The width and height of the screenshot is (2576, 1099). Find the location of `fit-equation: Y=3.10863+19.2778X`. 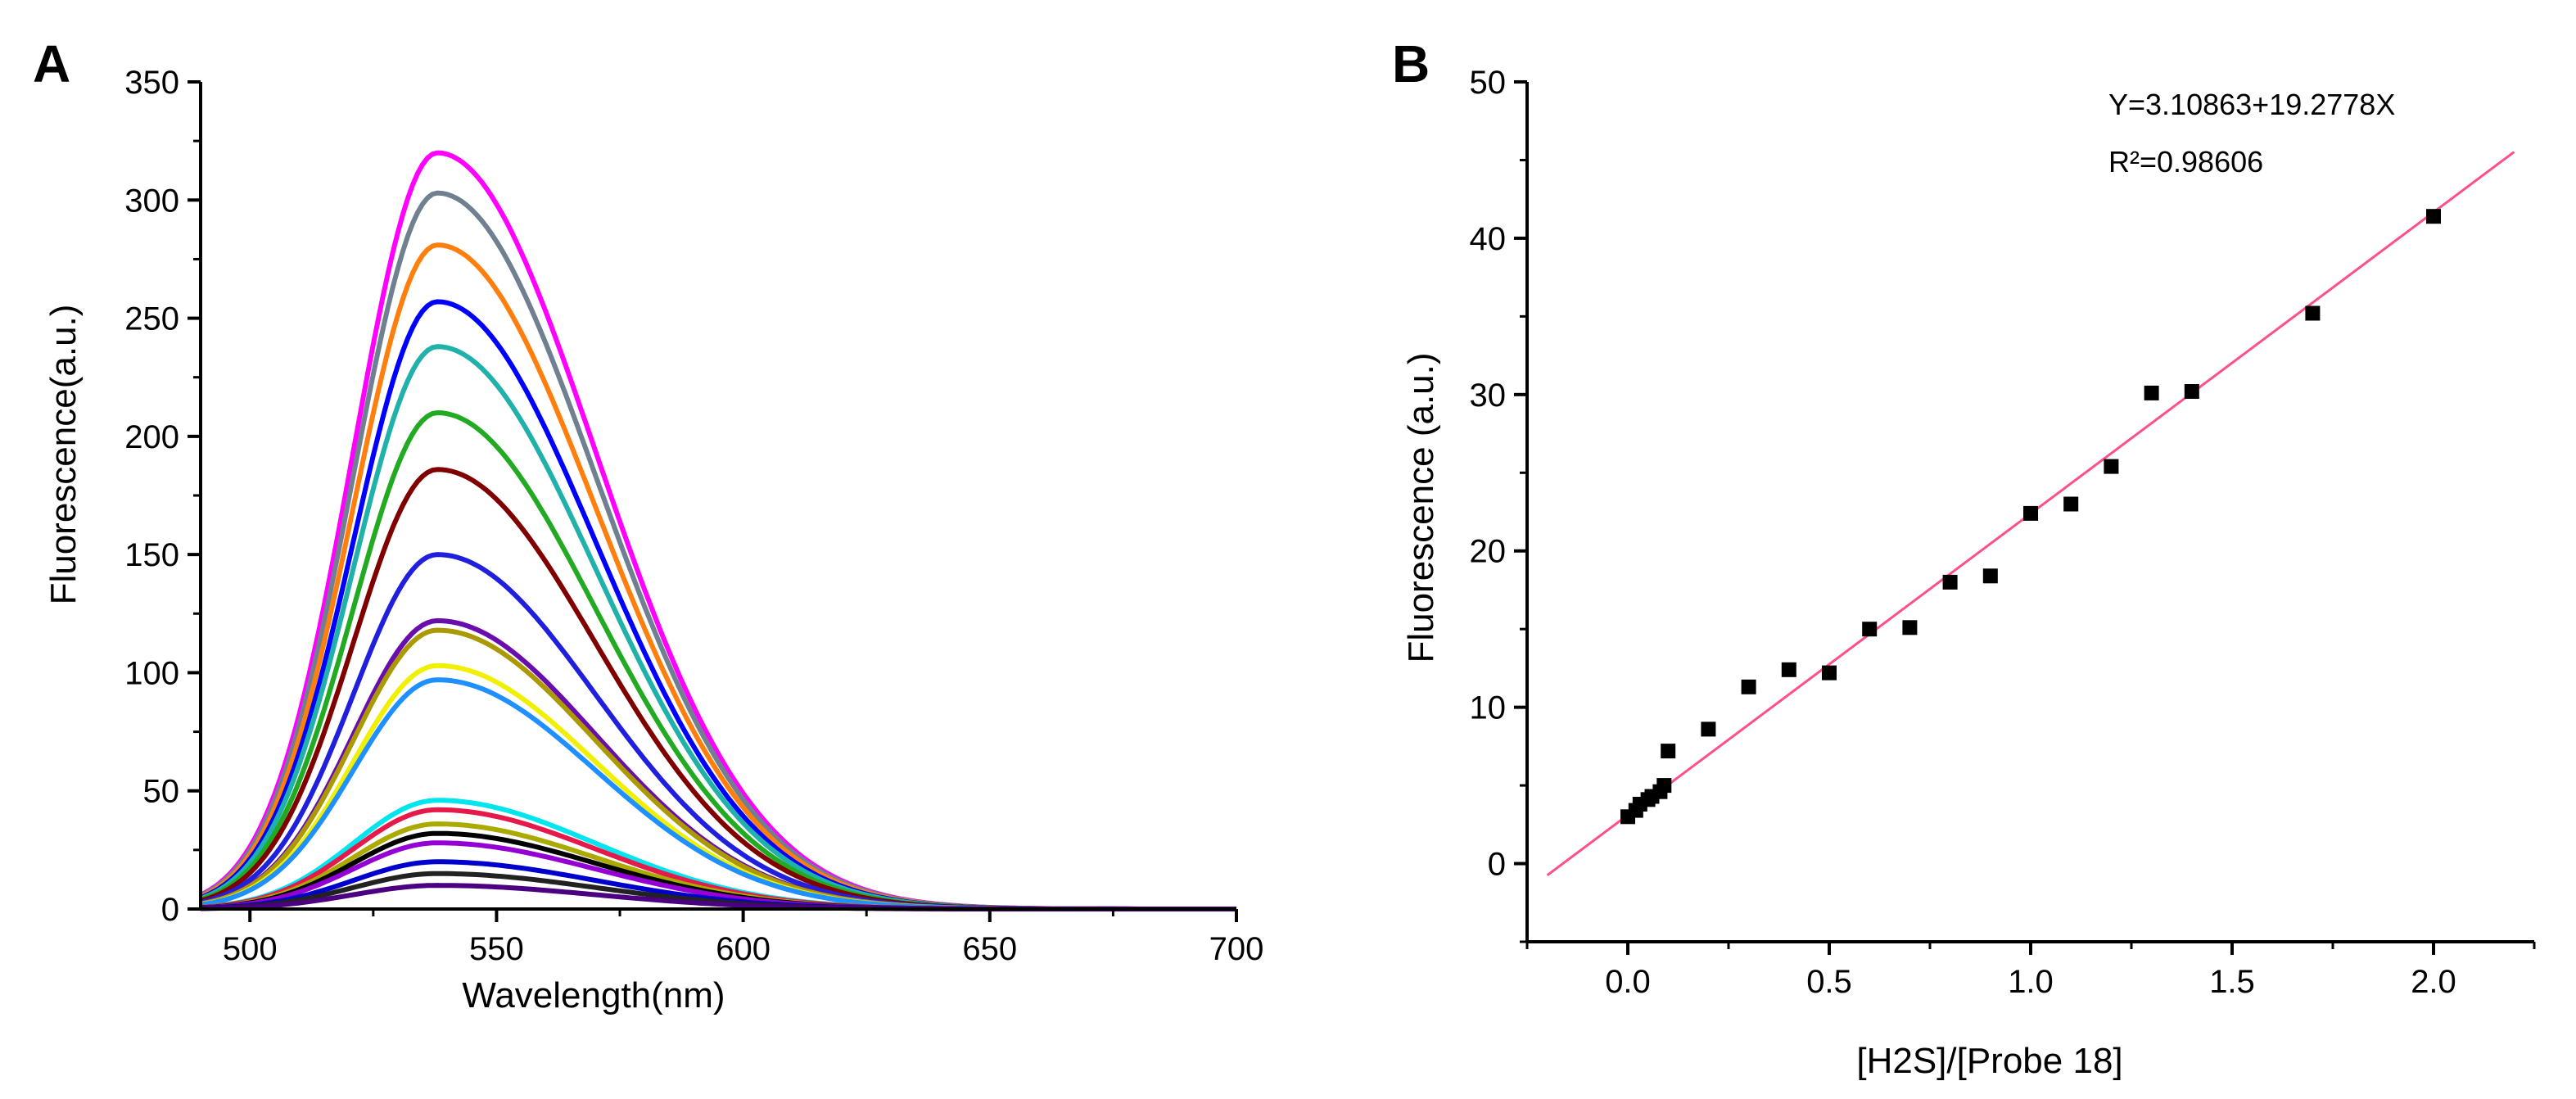

fit-equation: Y=3.10863+19.2778X is located at coordinates (2251, 104).